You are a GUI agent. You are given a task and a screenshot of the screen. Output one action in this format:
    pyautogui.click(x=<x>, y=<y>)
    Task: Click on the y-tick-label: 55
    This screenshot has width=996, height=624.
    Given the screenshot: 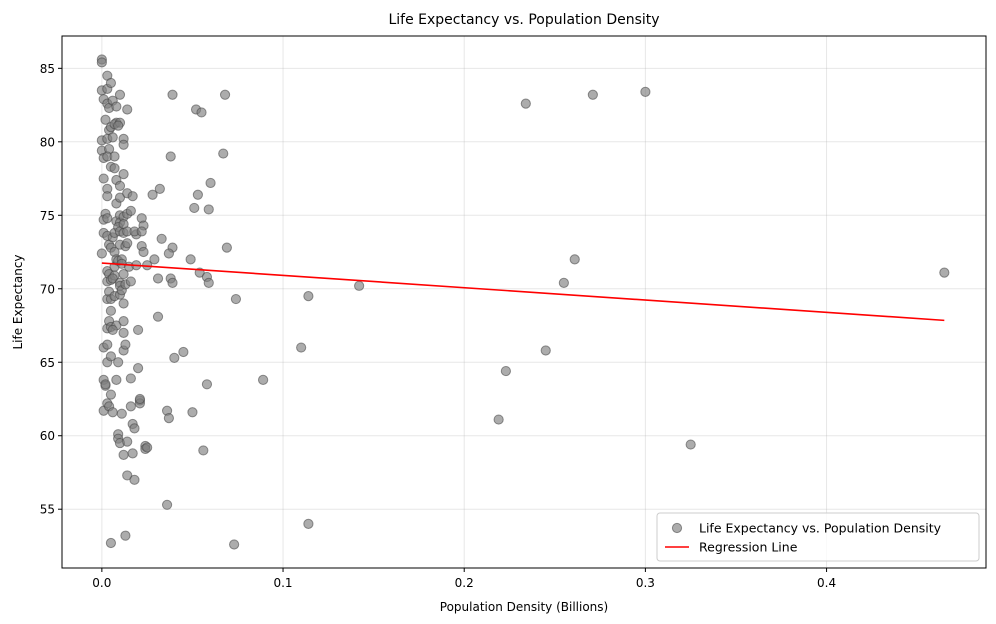 What is the action you would take?
    pyautogui.click(x=47, y=510)
    